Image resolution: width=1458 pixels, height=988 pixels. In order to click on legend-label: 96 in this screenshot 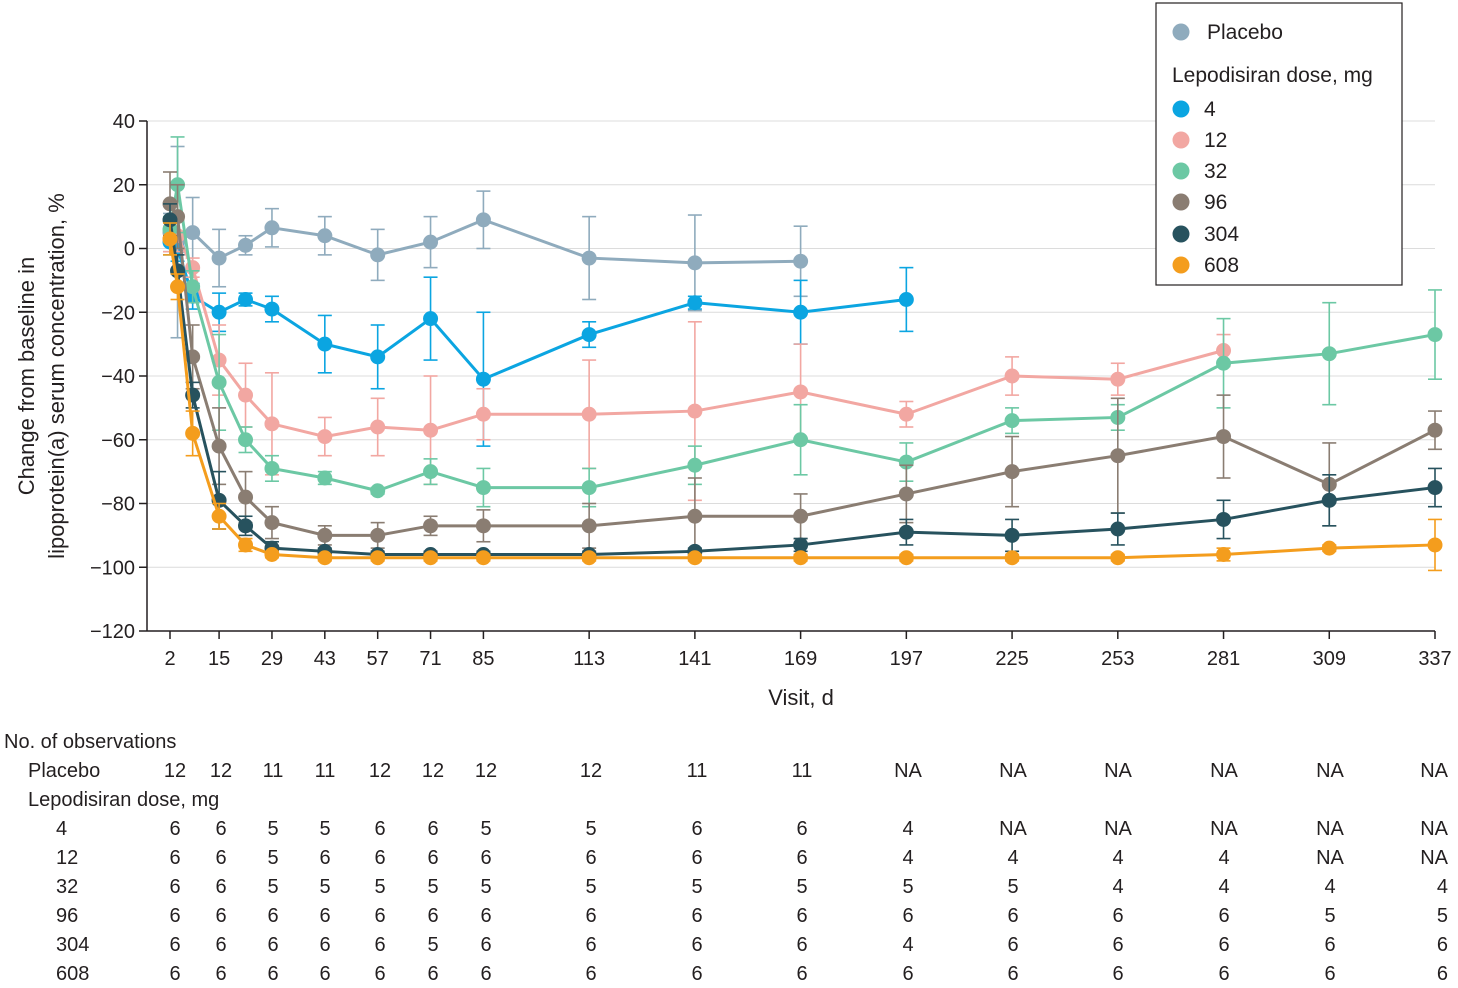, I will do `click(1215, 202)`.